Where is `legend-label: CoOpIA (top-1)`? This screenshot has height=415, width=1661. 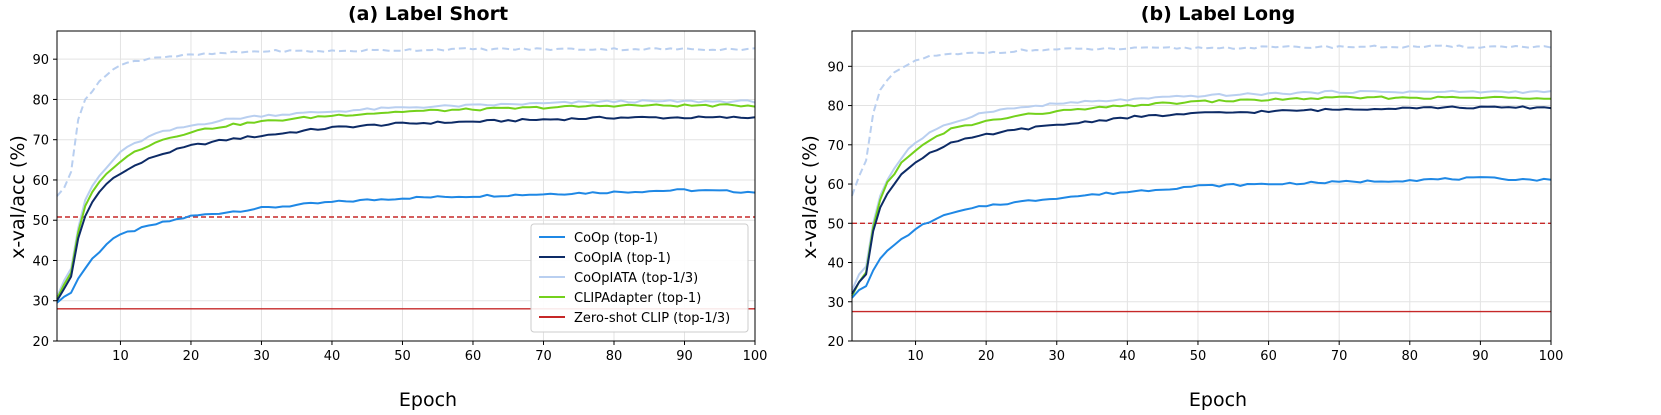 legend-label: CoOpIA (top-1) is located at coordinates (622, 258).